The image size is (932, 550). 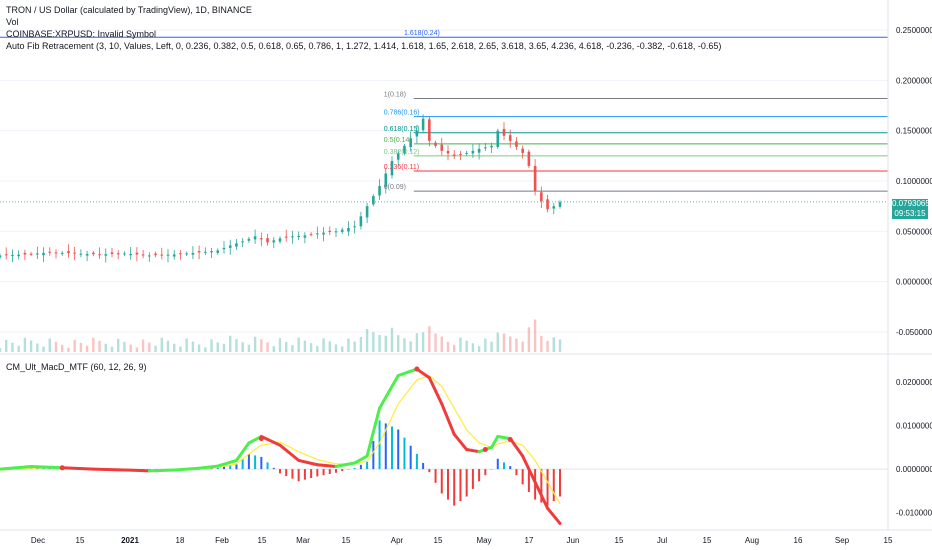 I want to click on time-axis-label: Mar, so click(x=303, y=540).